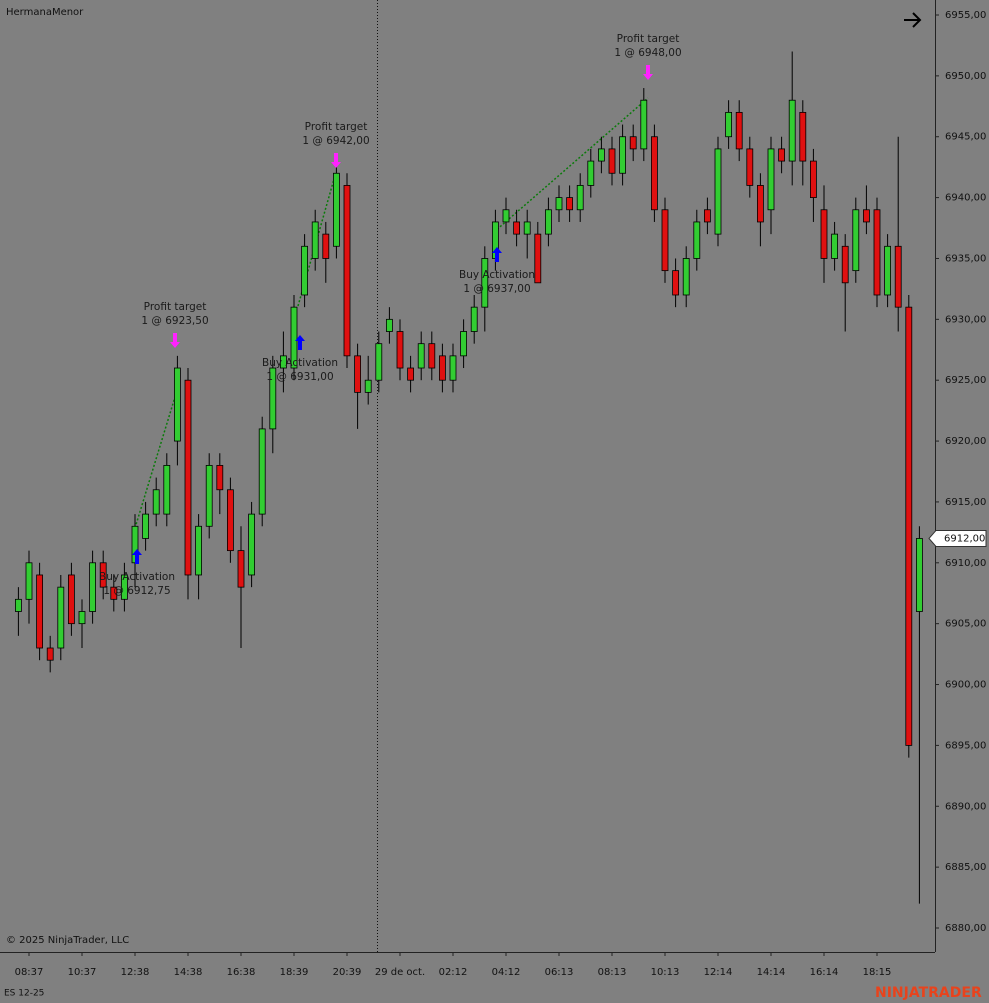 This screenshot has height=1003, width=989. I want to click on last-price-label: 6912,00, so click(964, 538).